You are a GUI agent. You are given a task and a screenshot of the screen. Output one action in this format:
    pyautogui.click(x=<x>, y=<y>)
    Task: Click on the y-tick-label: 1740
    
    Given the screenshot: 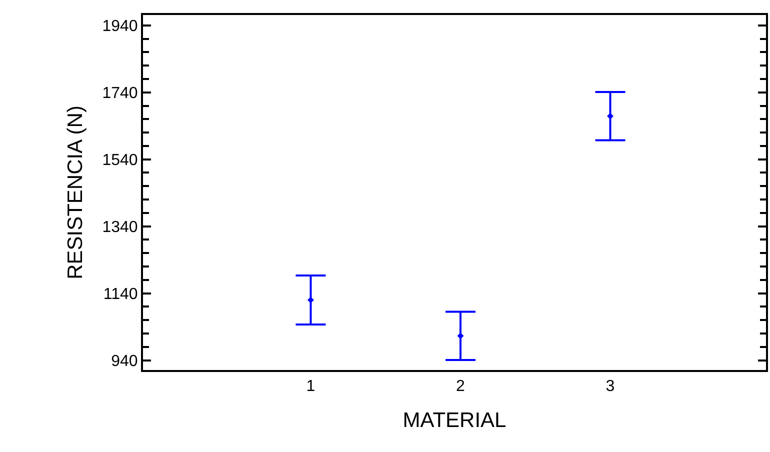 What is the action you would take?
    pyautogui.click(x=120, y=93)
    